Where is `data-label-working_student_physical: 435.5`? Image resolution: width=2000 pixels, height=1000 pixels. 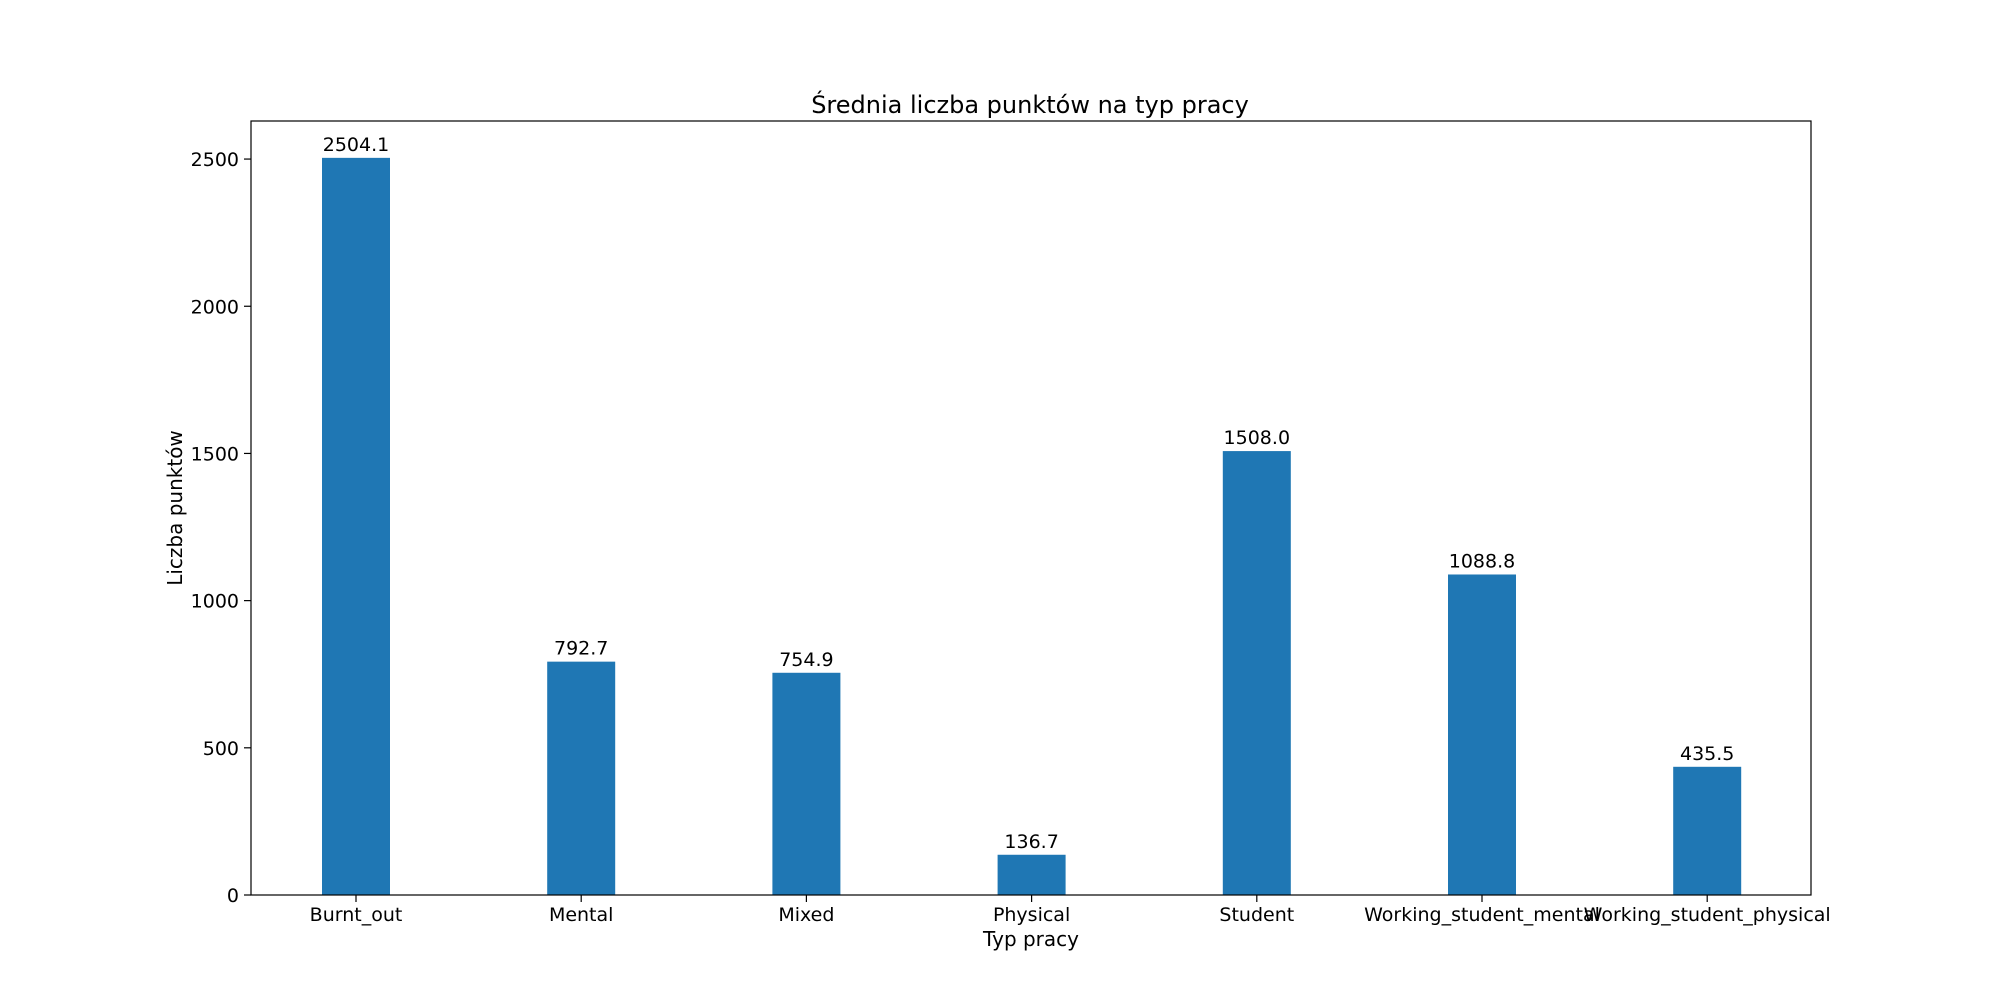
data-label-working_student_physical: 435.5 is located at coordinates (1707, 754).